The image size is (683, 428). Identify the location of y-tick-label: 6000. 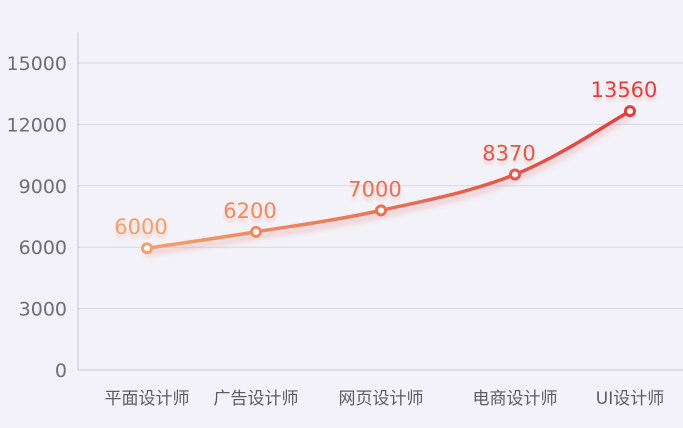
(43, 248).